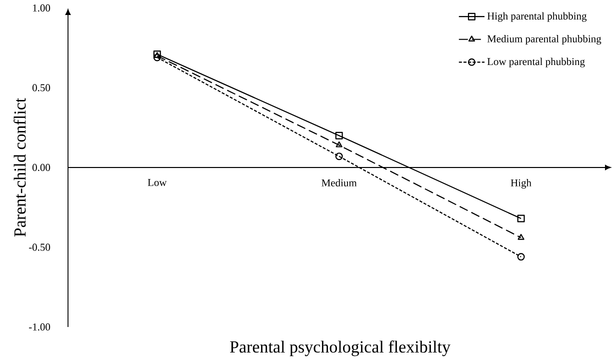  I want to click on x-axis-title: Parental psychological flexibilty, so click(340, 348).